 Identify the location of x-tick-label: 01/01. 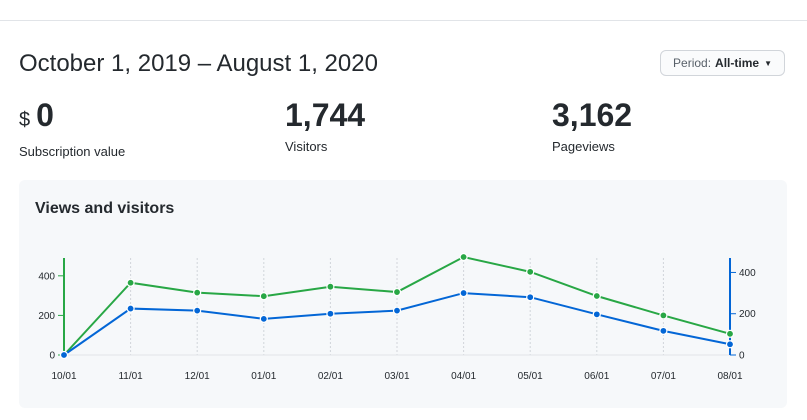
(263, 376).